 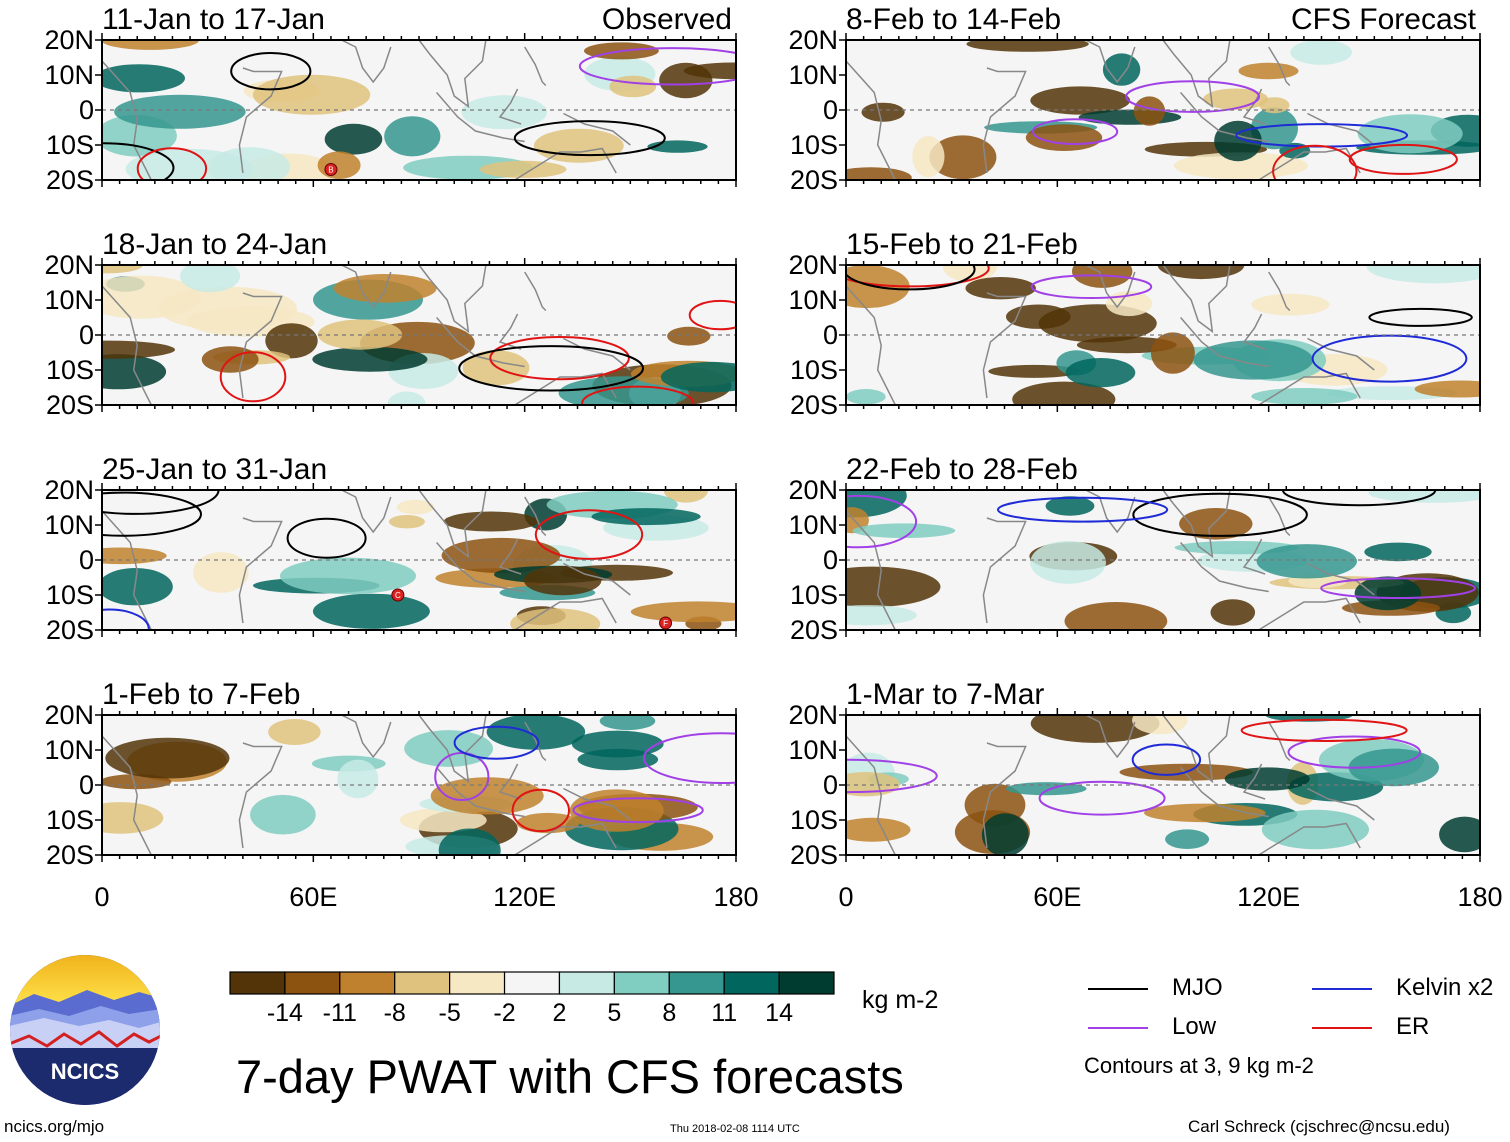 What do you see at coordinates (830, 335) in the screenshot?
I see `lat-label: 0` at bounding box center [830, 335].